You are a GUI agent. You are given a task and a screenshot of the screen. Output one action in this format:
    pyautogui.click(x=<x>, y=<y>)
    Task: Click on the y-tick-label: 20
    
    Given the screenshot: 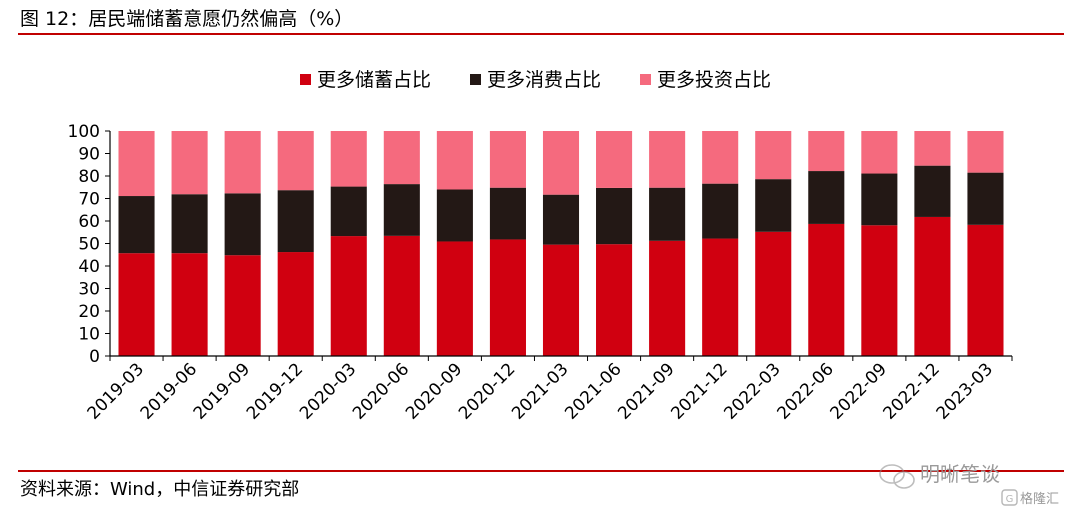 What is the action you would take?
    pyautogui.click(x=89, y=312)
    